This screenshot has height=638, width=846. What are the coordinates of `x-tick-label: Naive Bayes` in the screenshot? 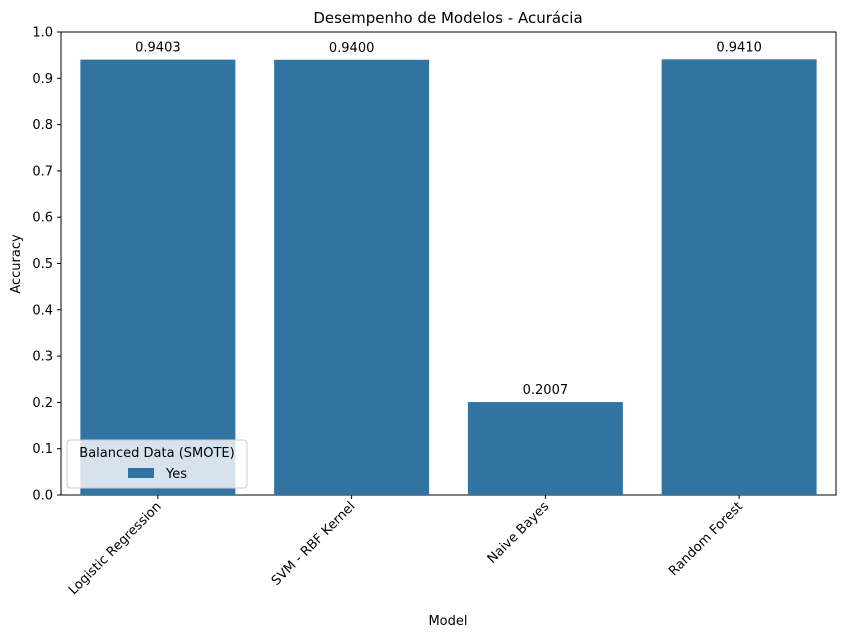 It's located at (519, 533).